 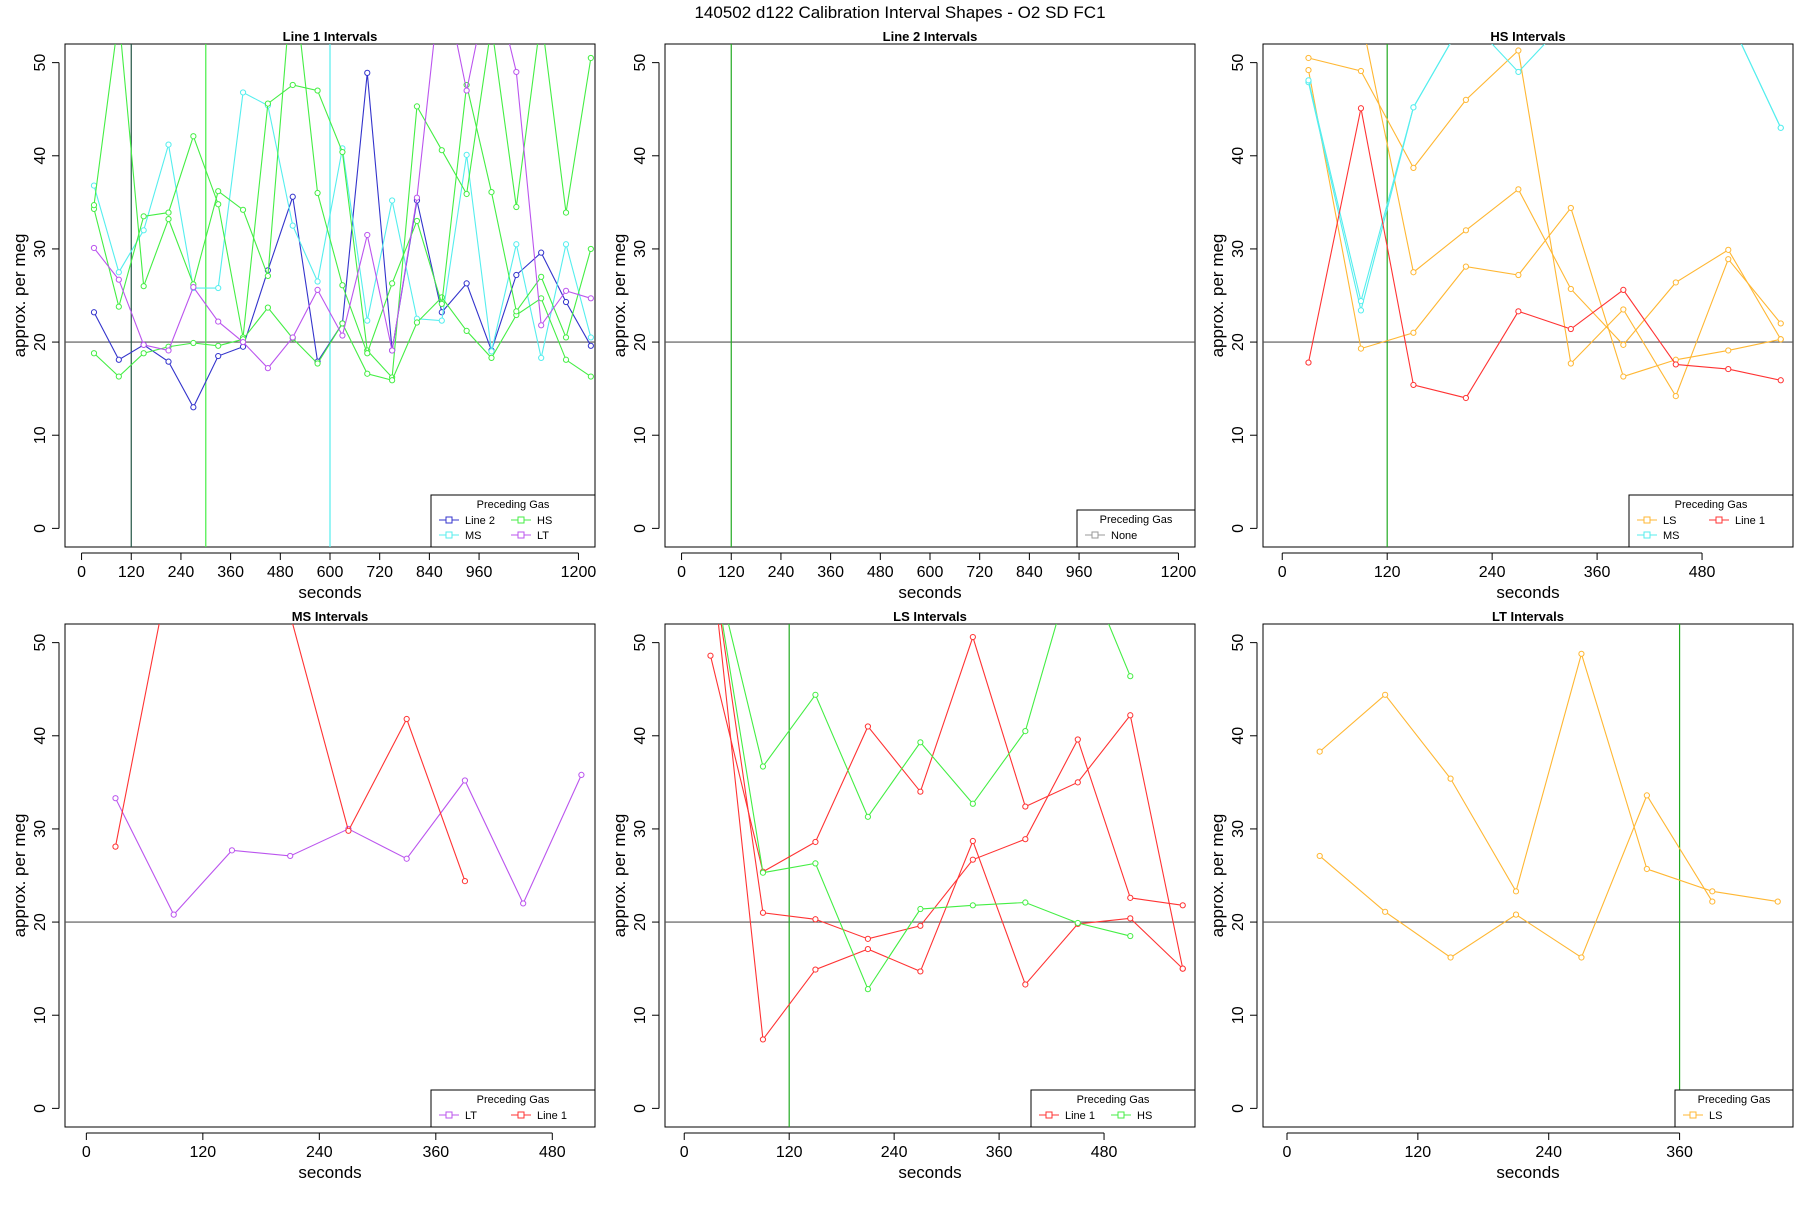 I want to click on x-tick-label: 720, so click(x=979, y=572).